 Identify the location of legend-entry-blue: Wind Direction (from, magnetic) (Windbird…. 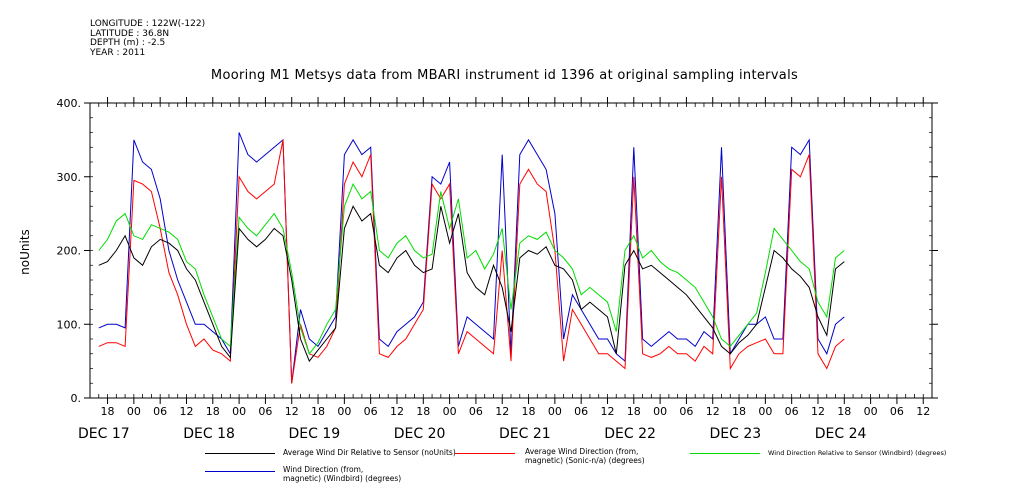
(340, 476).